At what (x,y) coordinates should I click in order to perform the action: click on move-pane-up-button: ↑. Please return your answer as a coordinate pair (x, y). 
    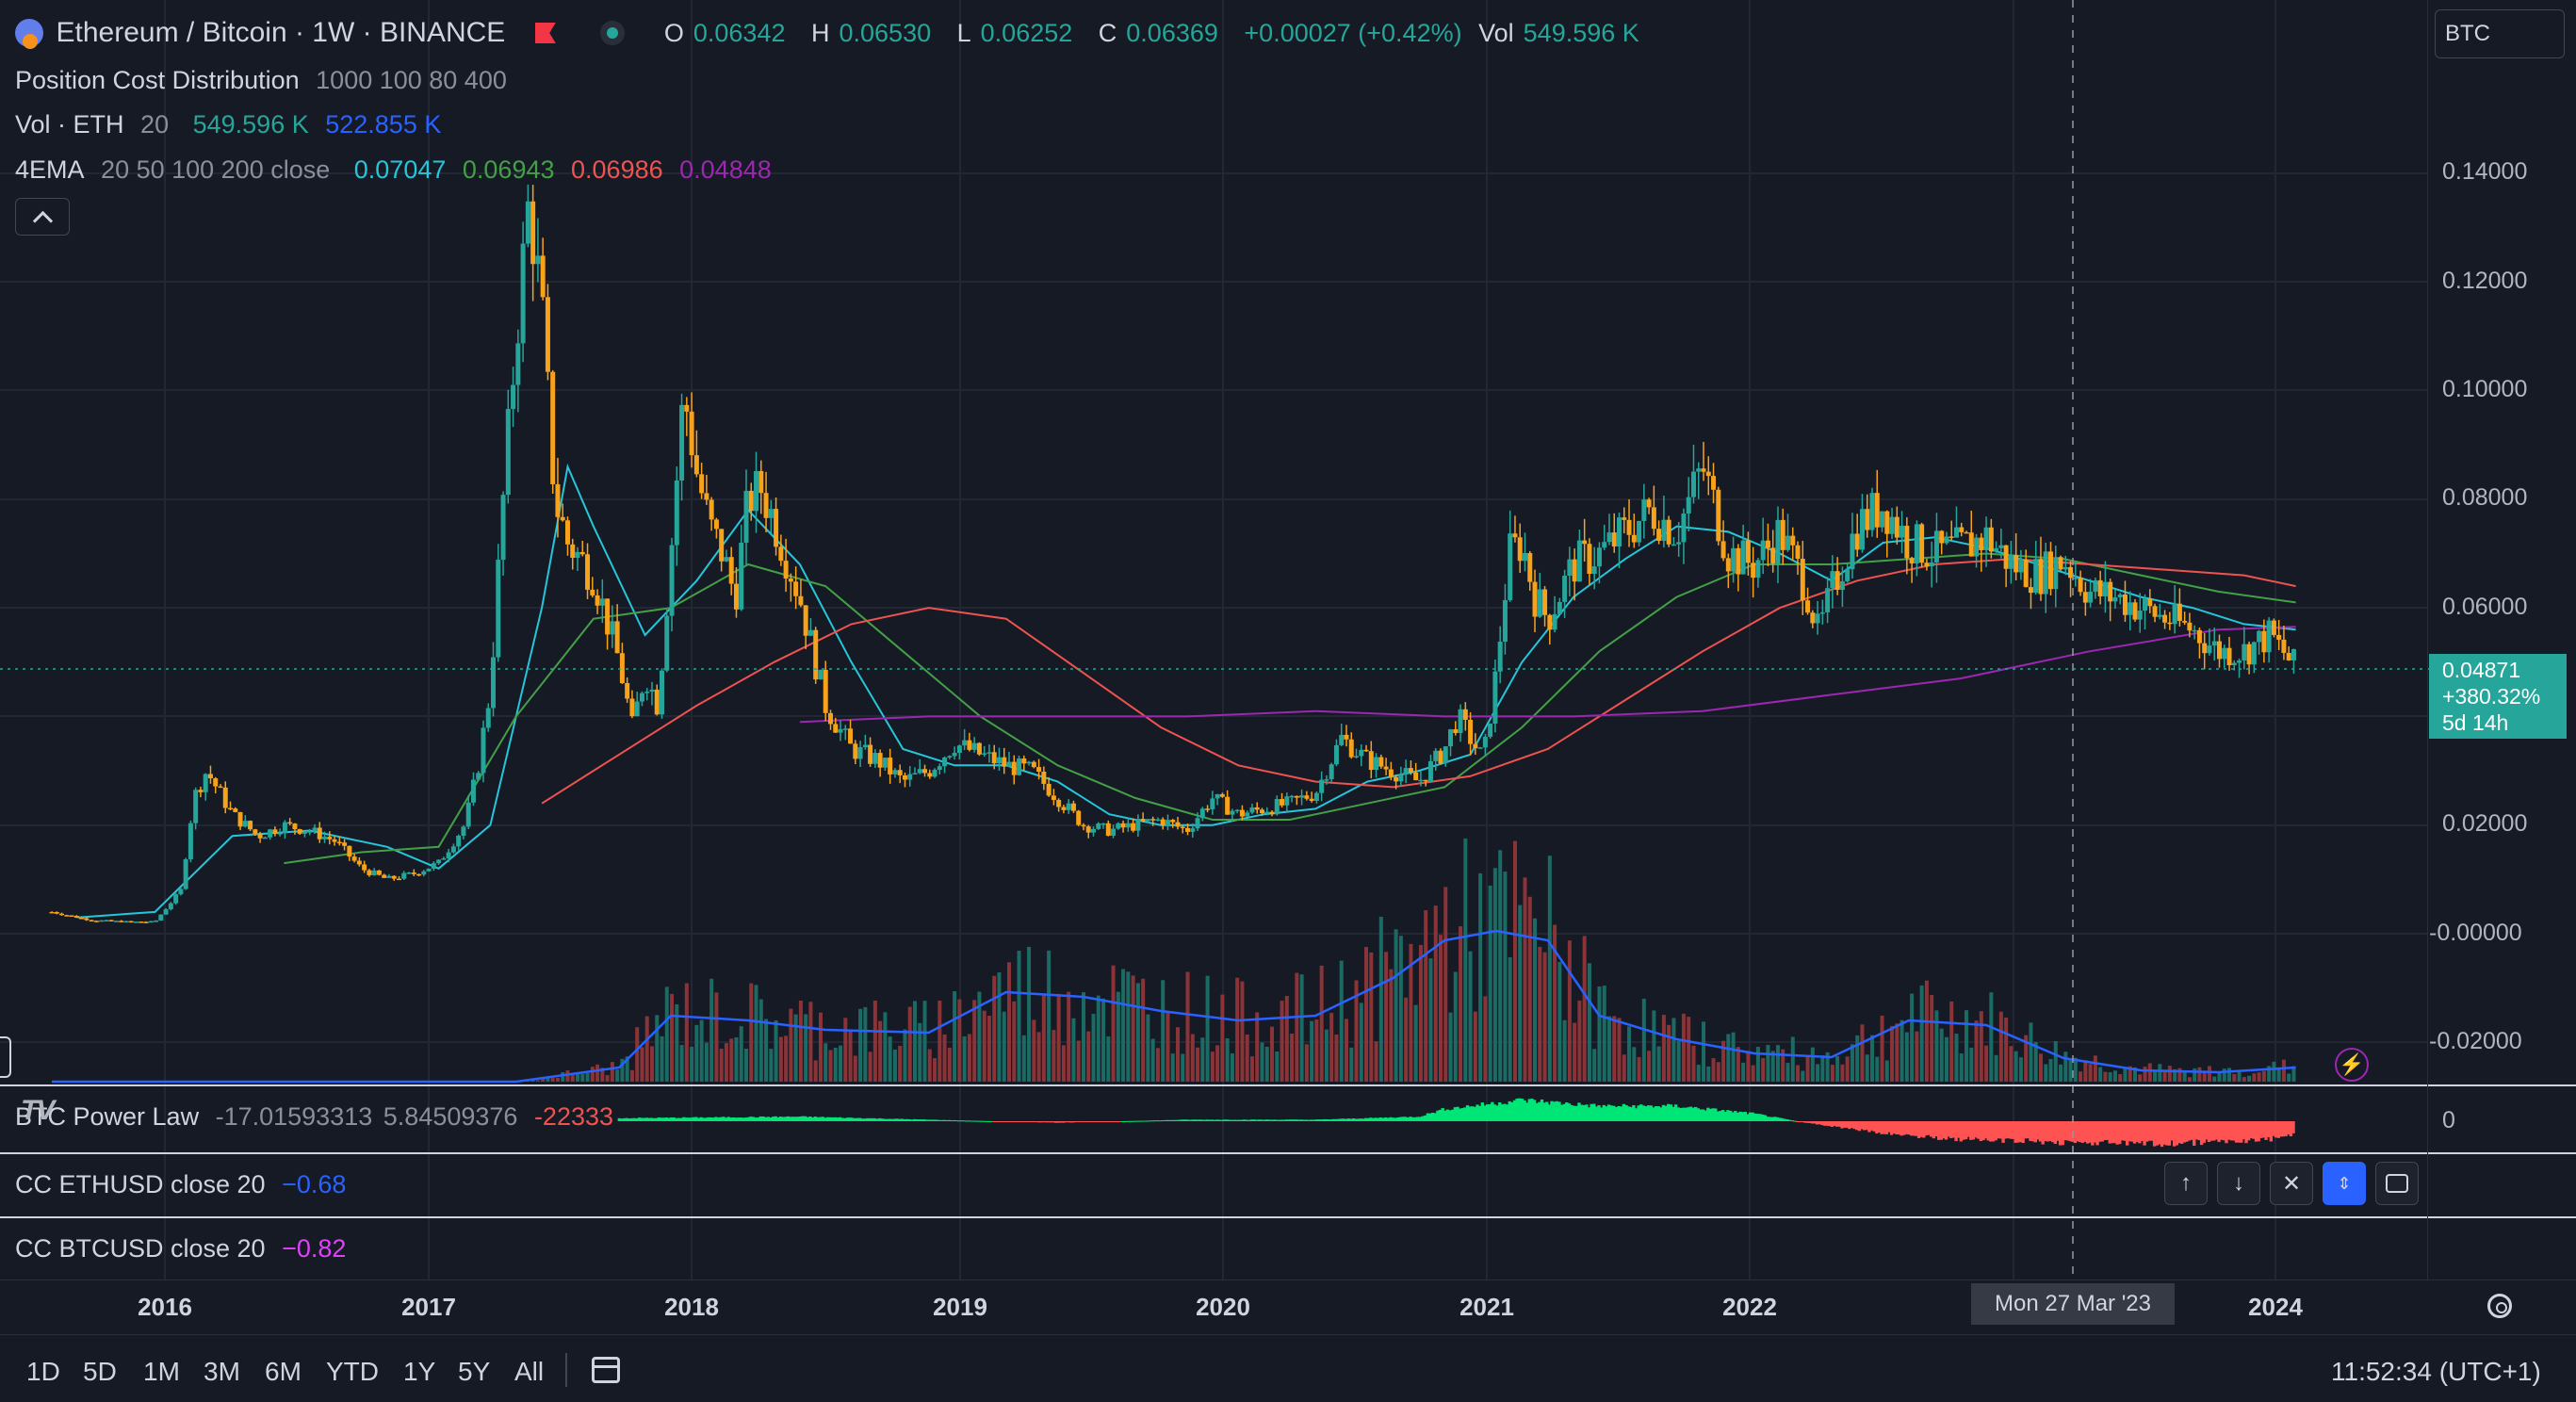
    Looking at the image, I should click on (2186, 1184).